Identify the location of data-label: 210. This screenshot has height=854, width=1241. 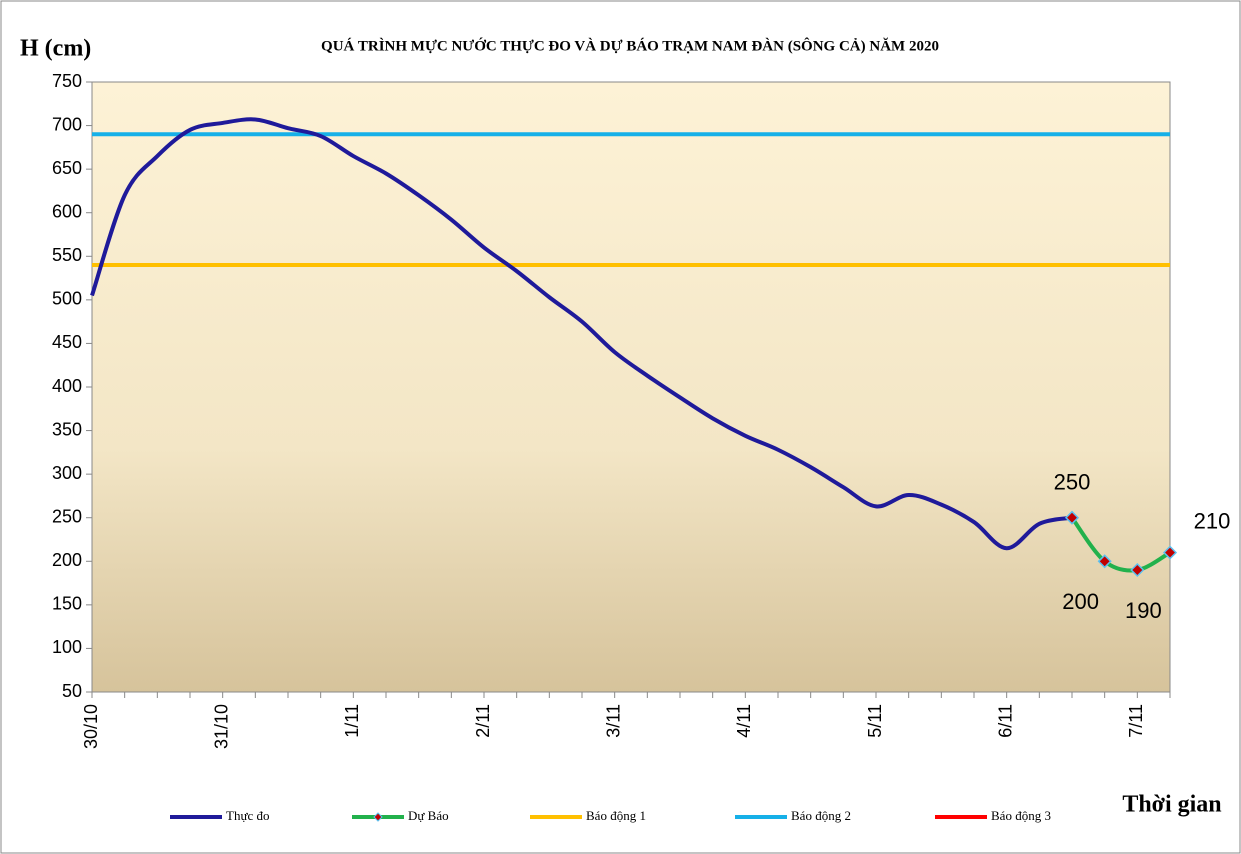
(1212, 520).